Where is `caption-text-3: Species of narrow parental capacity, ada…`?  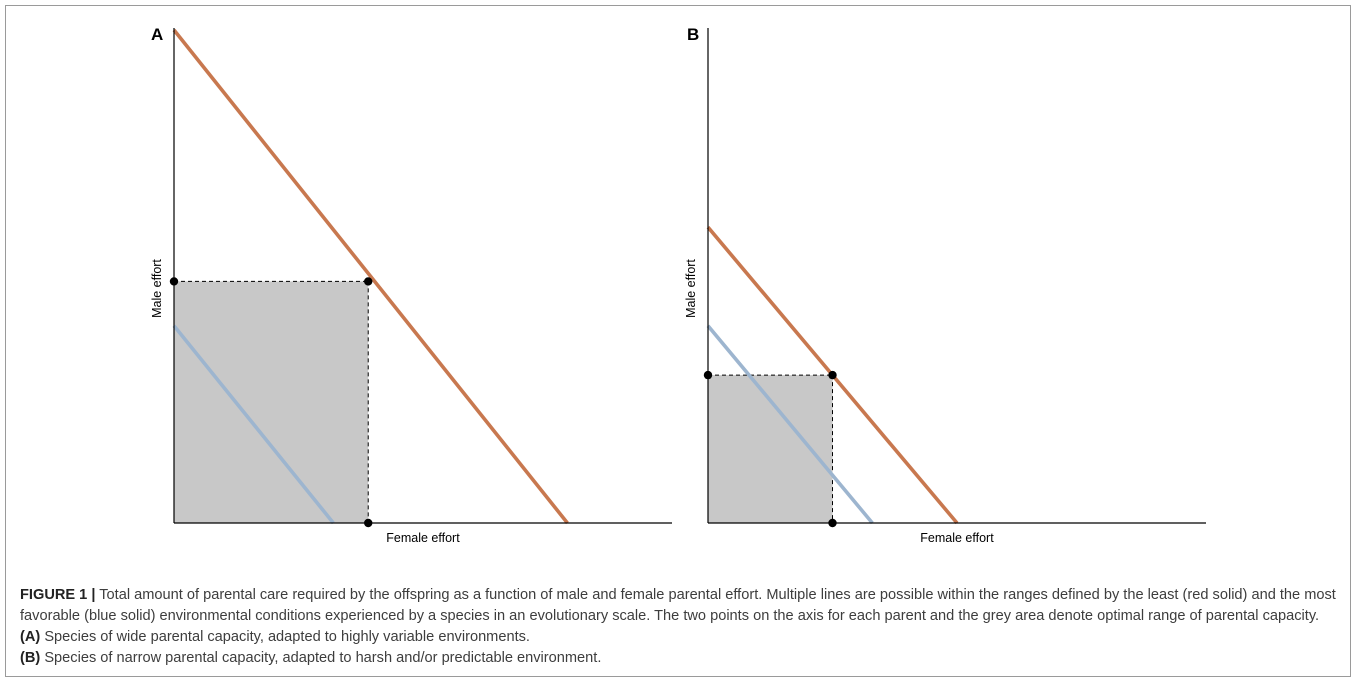
caption-text-3: Species of narrow parental capacity, ada… is located at coordinates (321, 658).